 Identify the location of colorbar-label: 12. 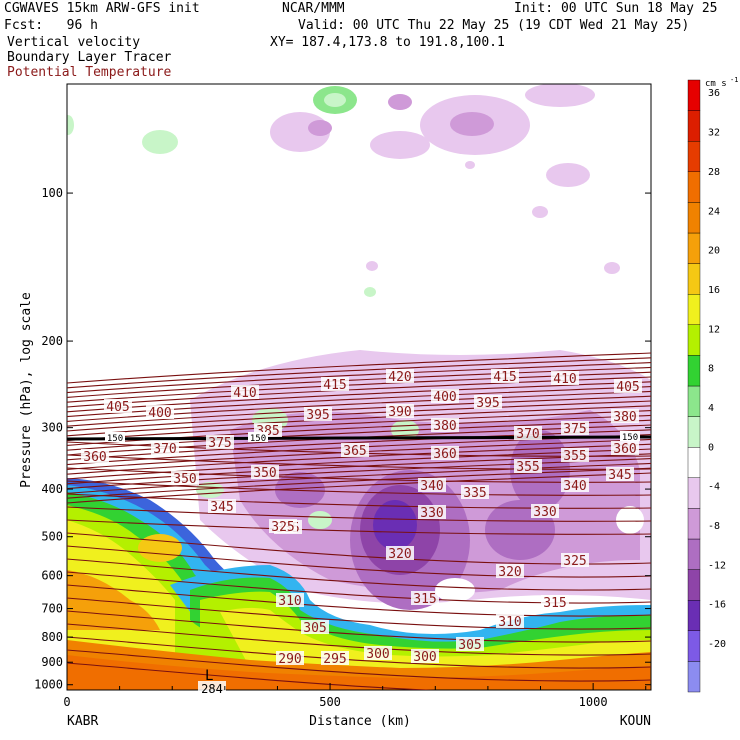
(714, 329).